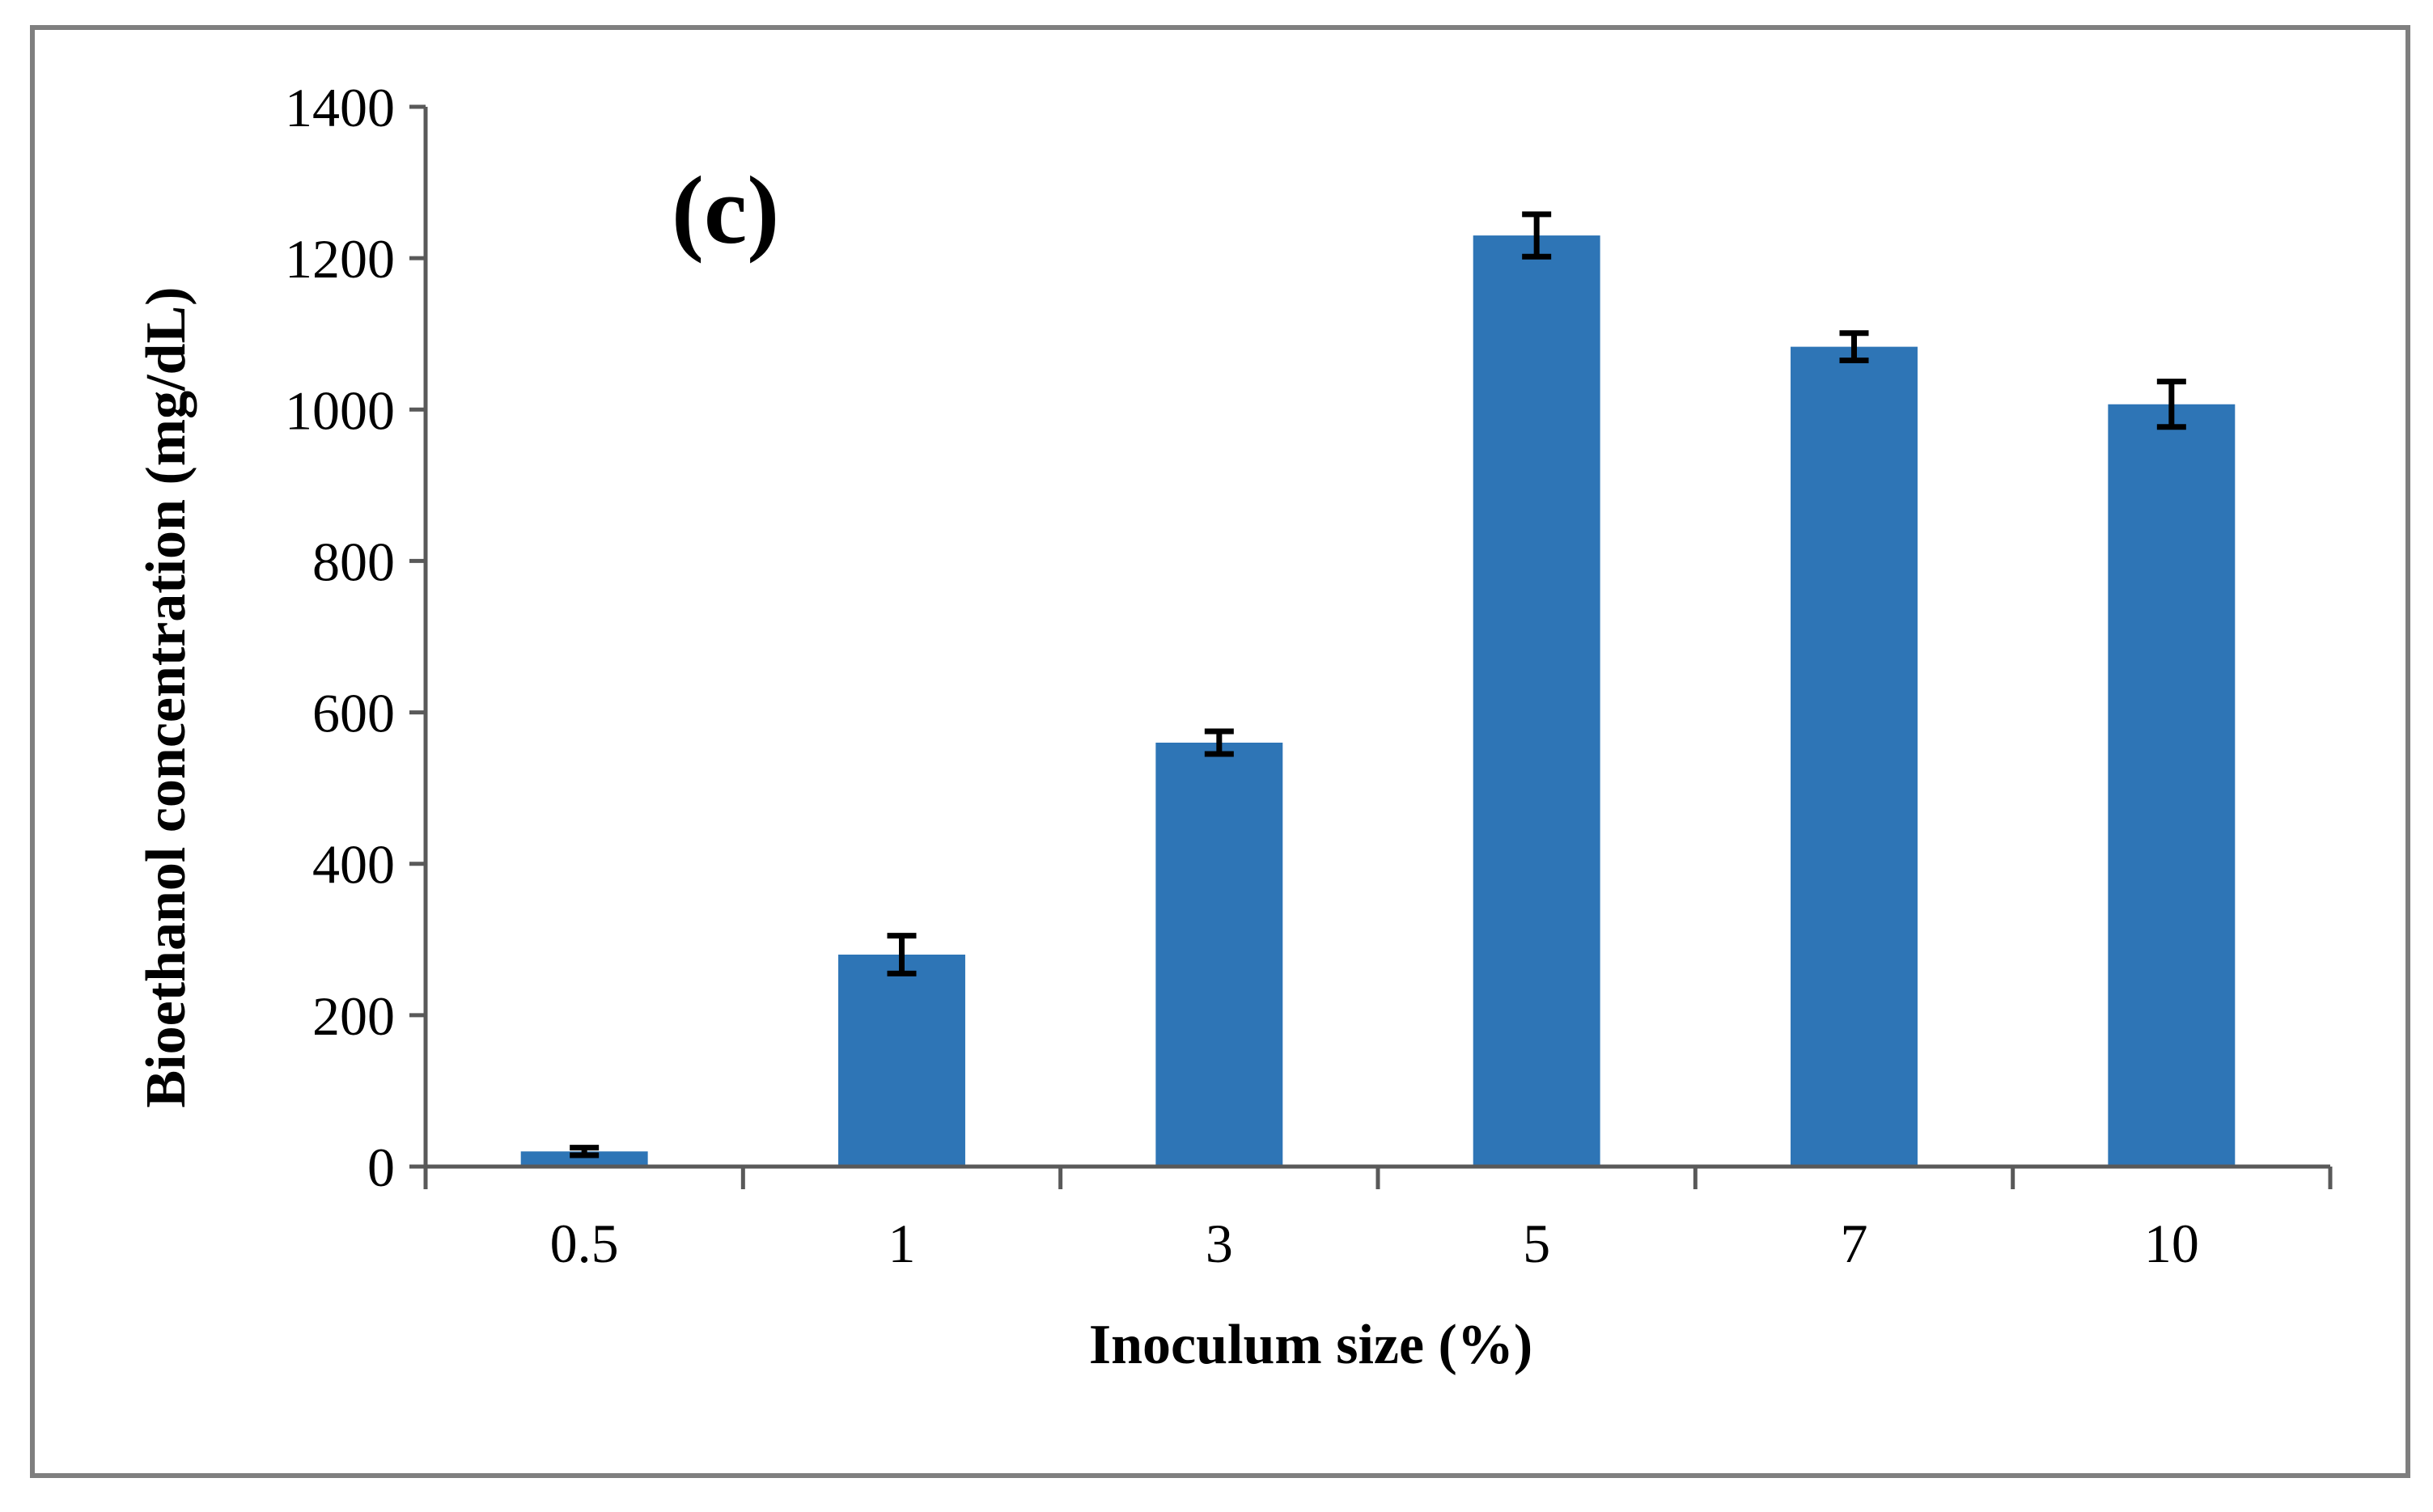 The height and width of the screenshot is (1512, 2433). I want to click on x-tick-label: 5, so click(1536, 1243).